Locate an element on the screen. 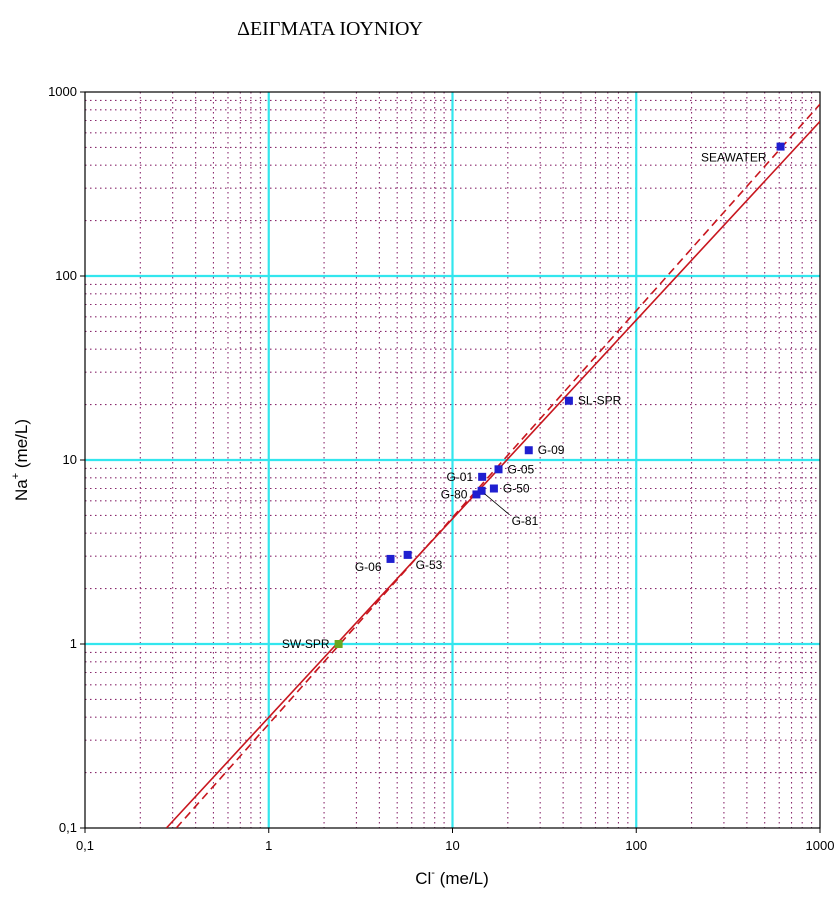  y-axis-label: Na+ (me/L) is located at coordinates (20, 460).